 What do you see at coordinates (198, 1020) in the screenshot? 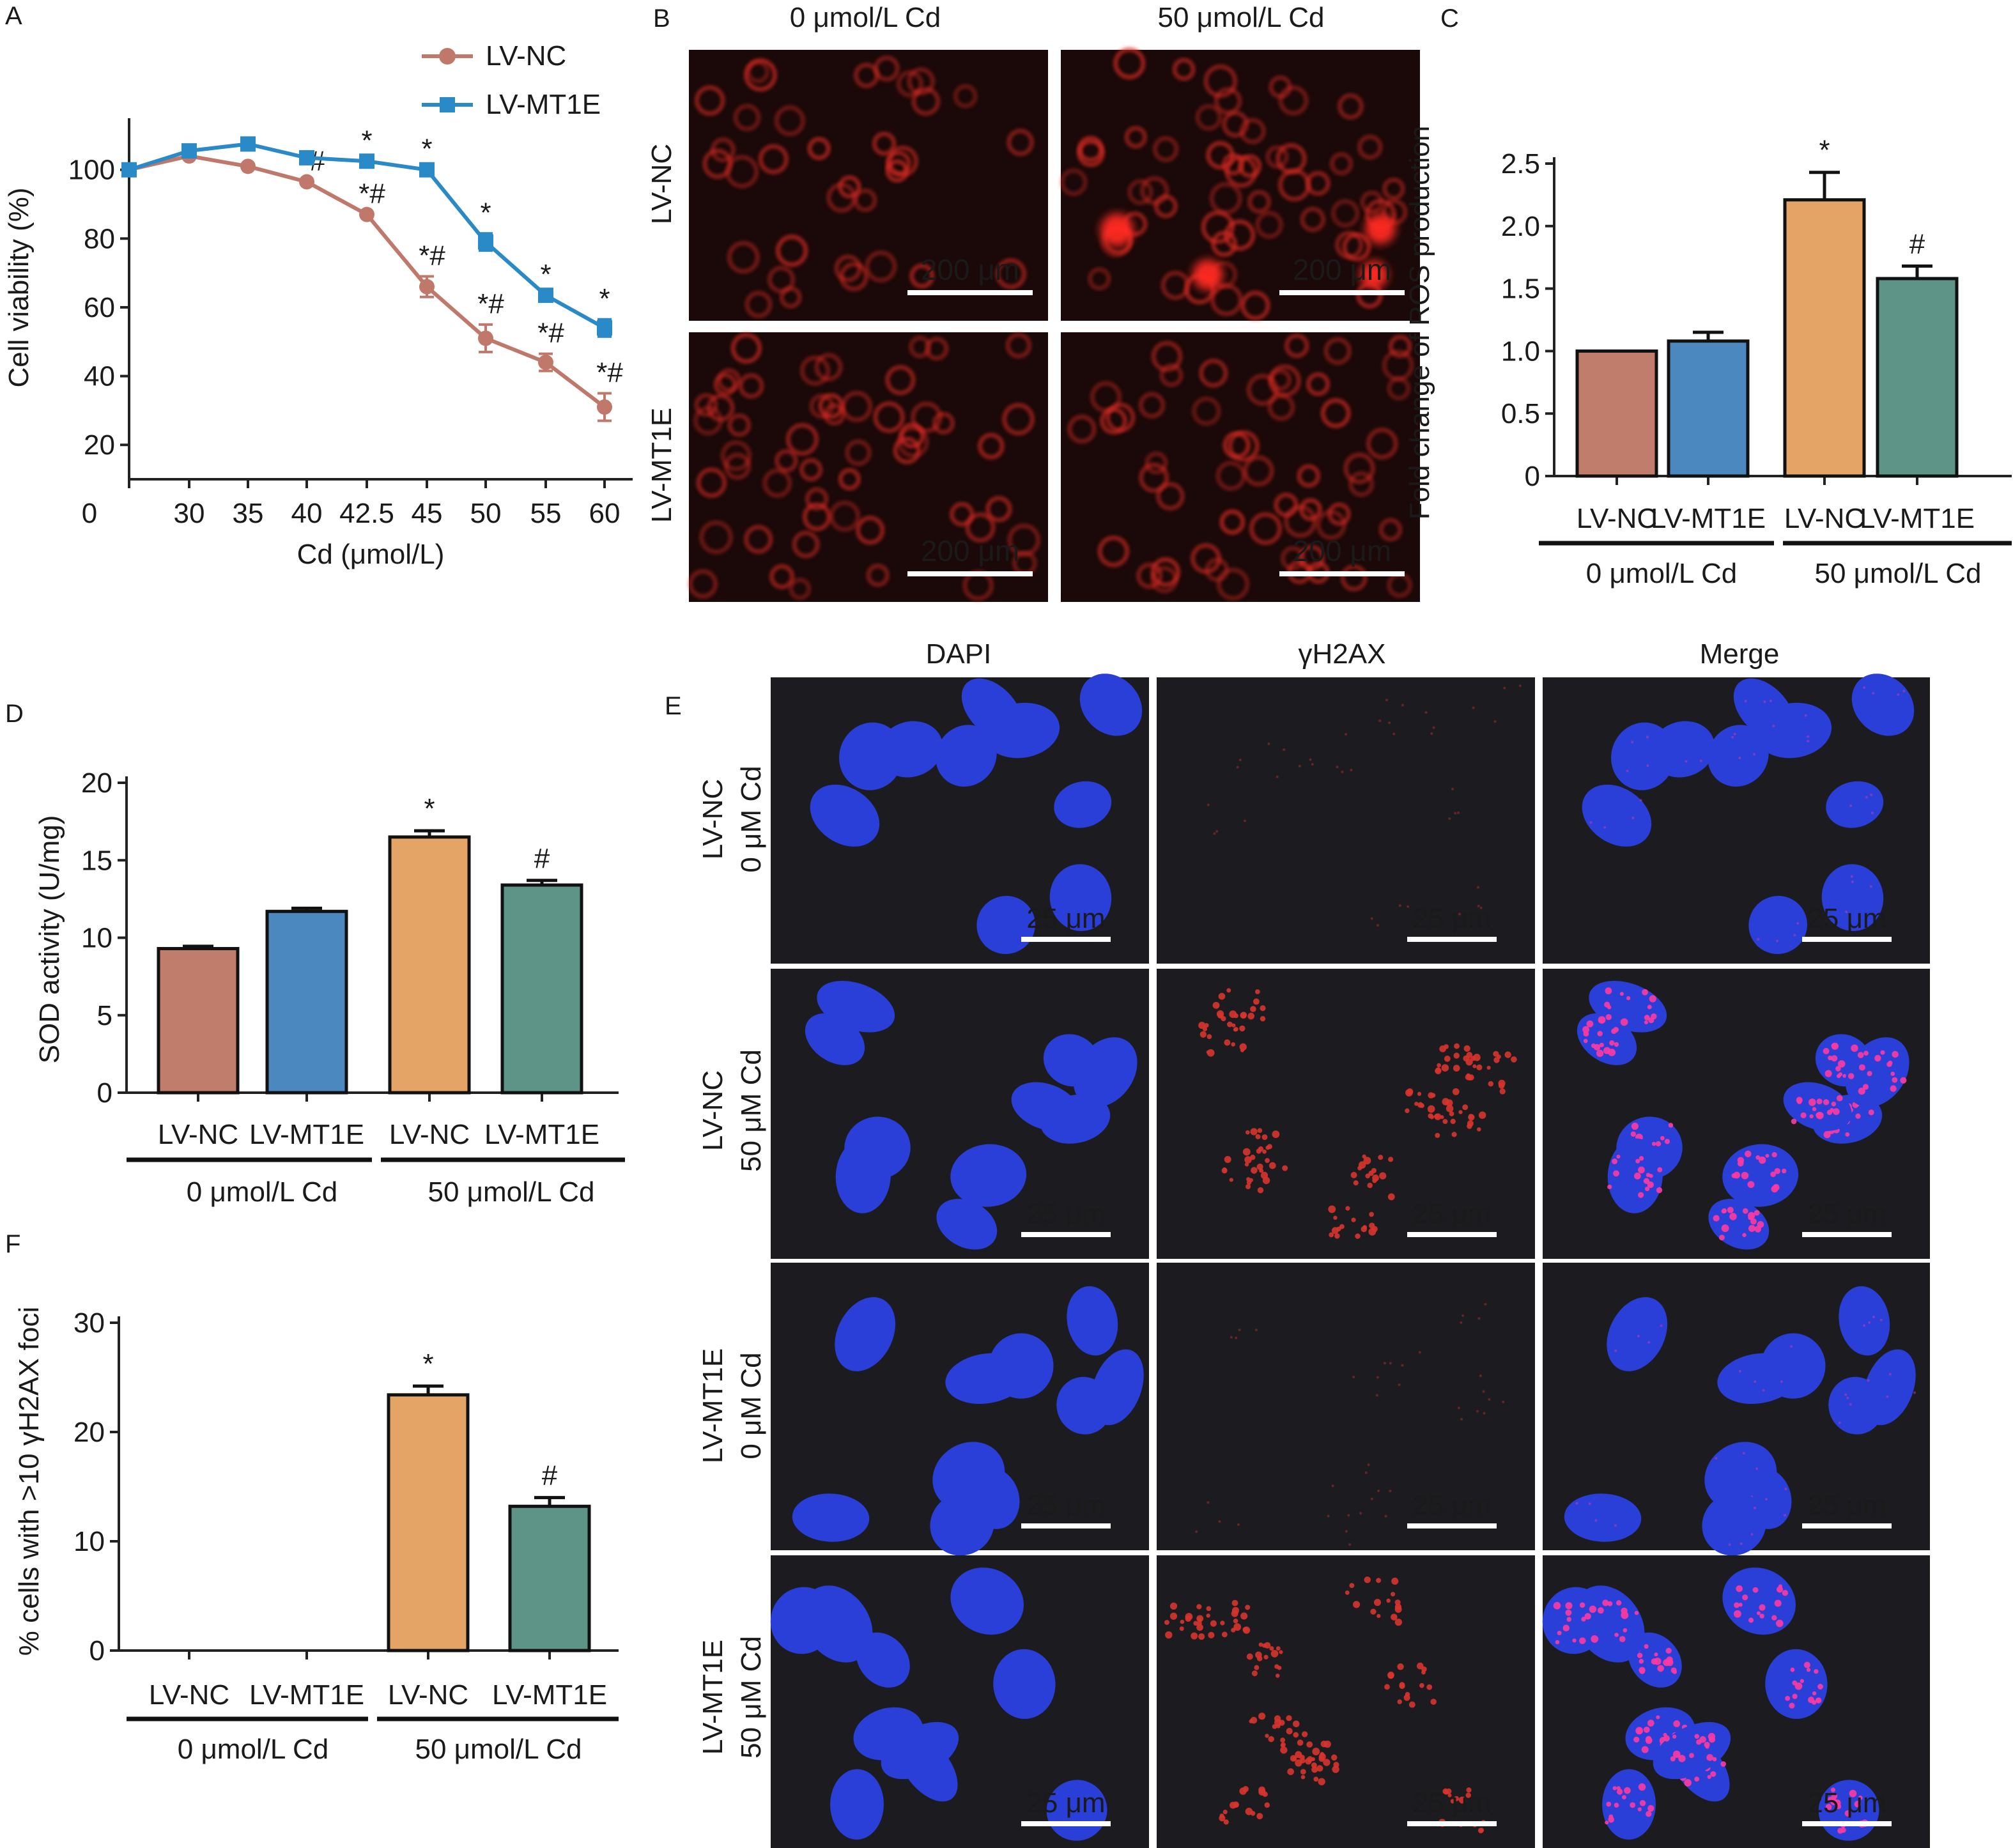
I see `bar` at bounding box center [198, 1020].